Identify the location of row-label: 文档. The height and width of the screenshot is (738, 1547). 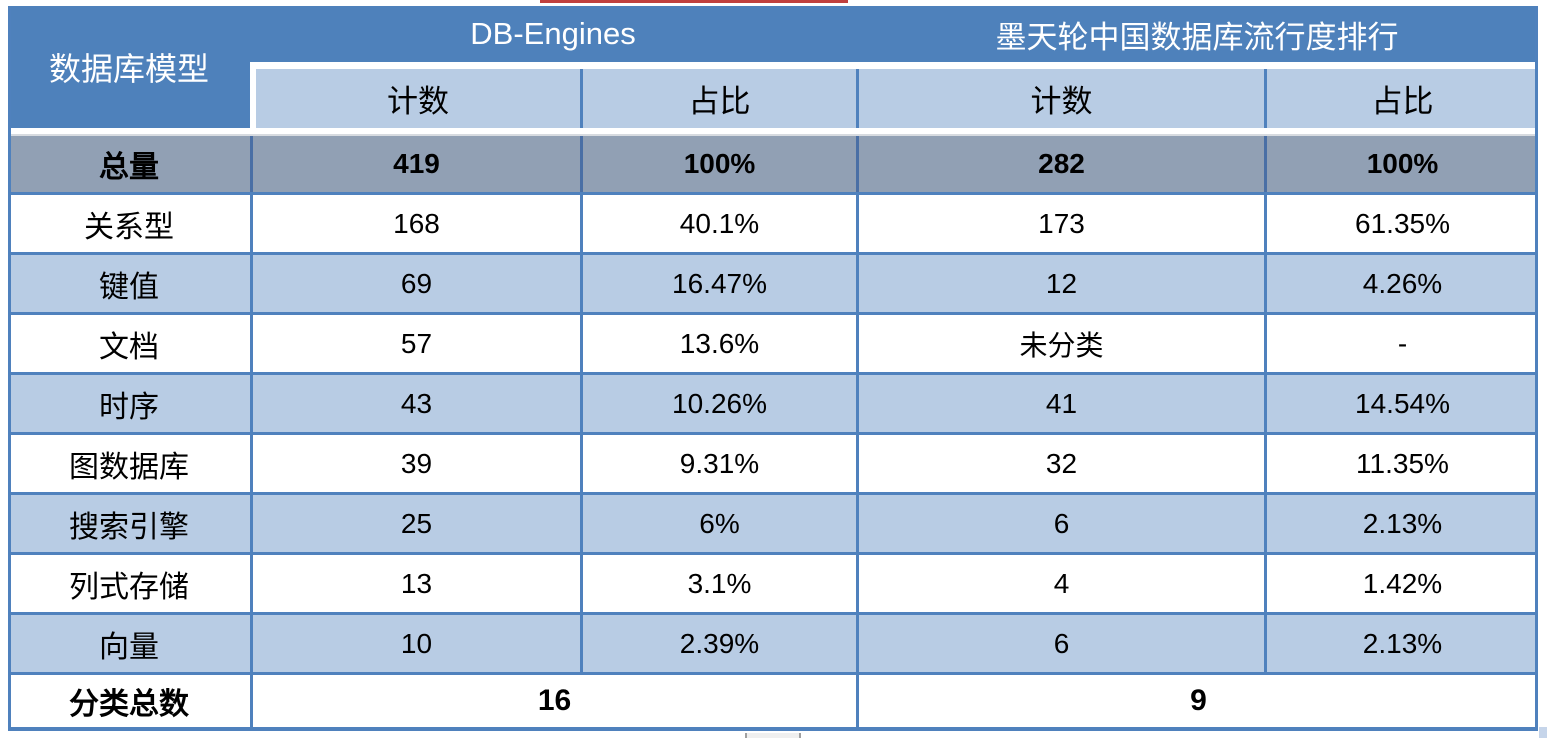
(129, 347).